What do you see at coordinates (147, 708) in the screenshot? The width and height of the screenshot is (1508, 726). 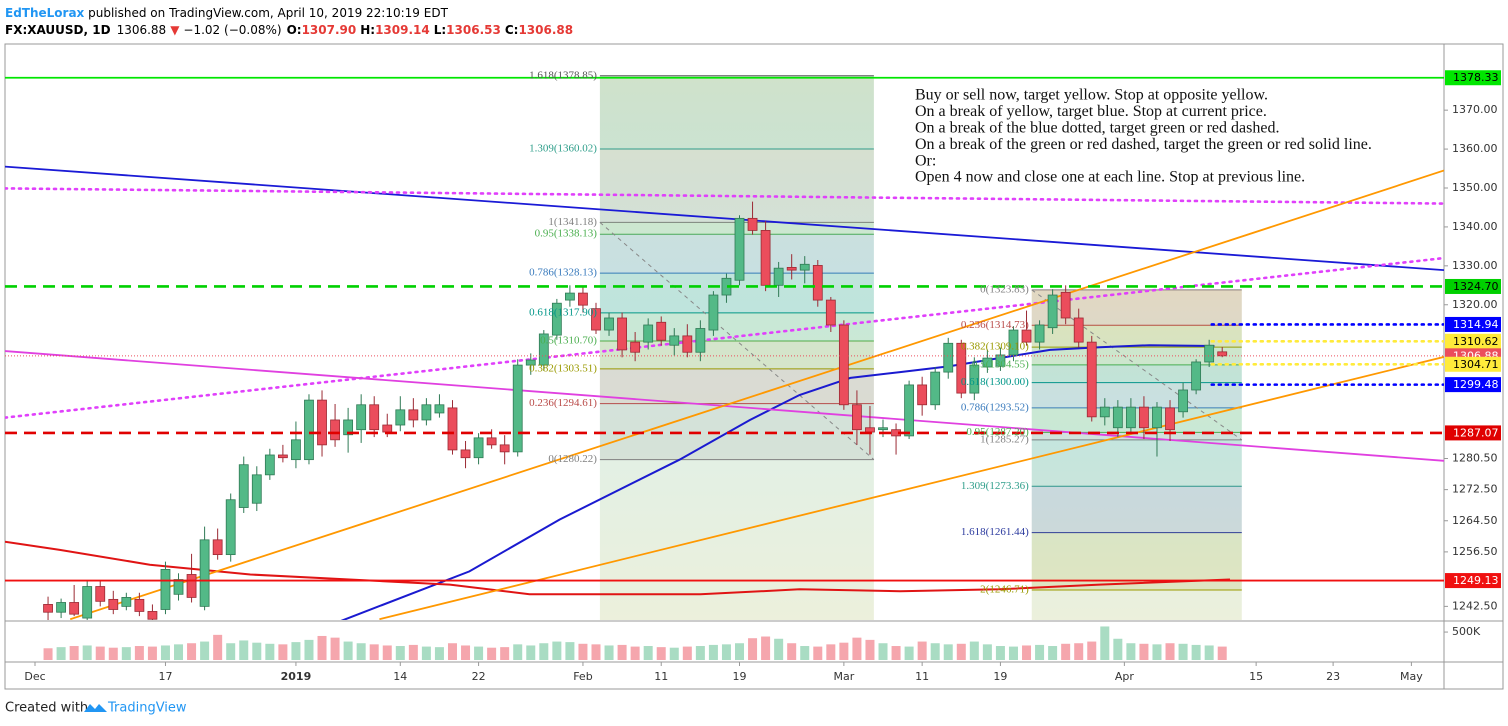 I see `footer-brand: TradingView` at bounding box center [147, 708].